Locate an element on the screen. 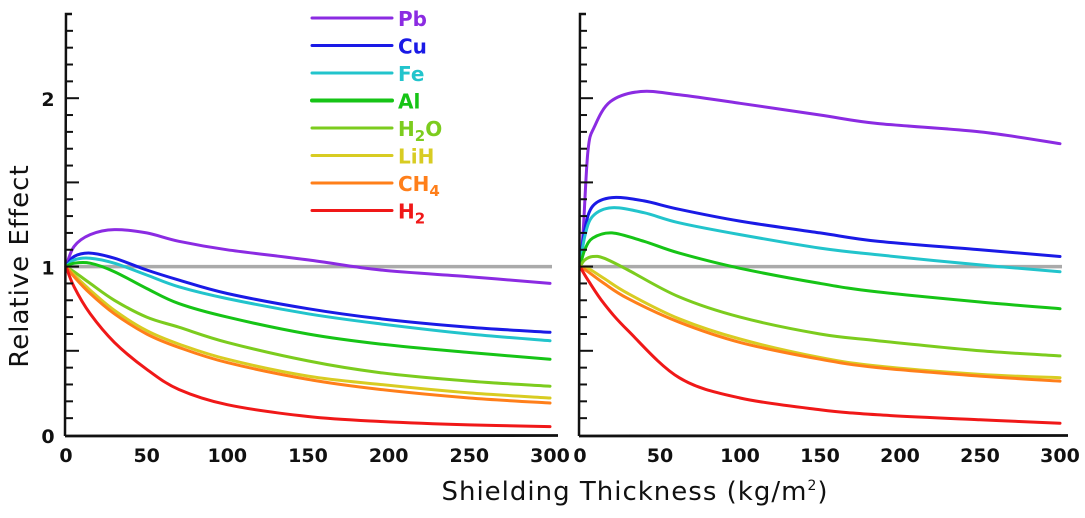 This screenshot has height=518, width=1085. legend-label: H2 is located at coordinates (411, 214).